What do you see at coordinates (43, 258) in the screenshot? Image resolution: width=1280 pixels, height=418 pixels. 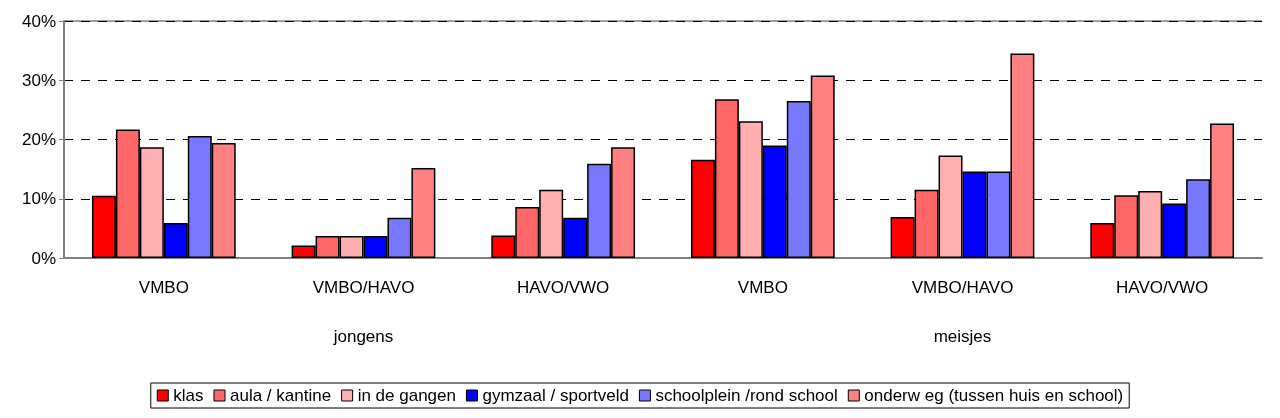 I see `y-tick-label: 0%` at bounding box center [43, 258].